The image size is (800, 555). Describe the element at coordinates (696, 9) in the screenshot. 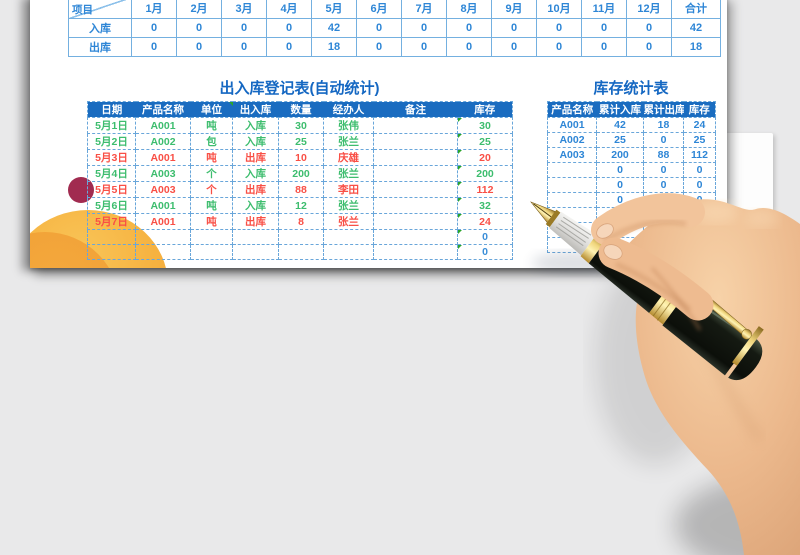

I see `total-header: 合计` at that location.